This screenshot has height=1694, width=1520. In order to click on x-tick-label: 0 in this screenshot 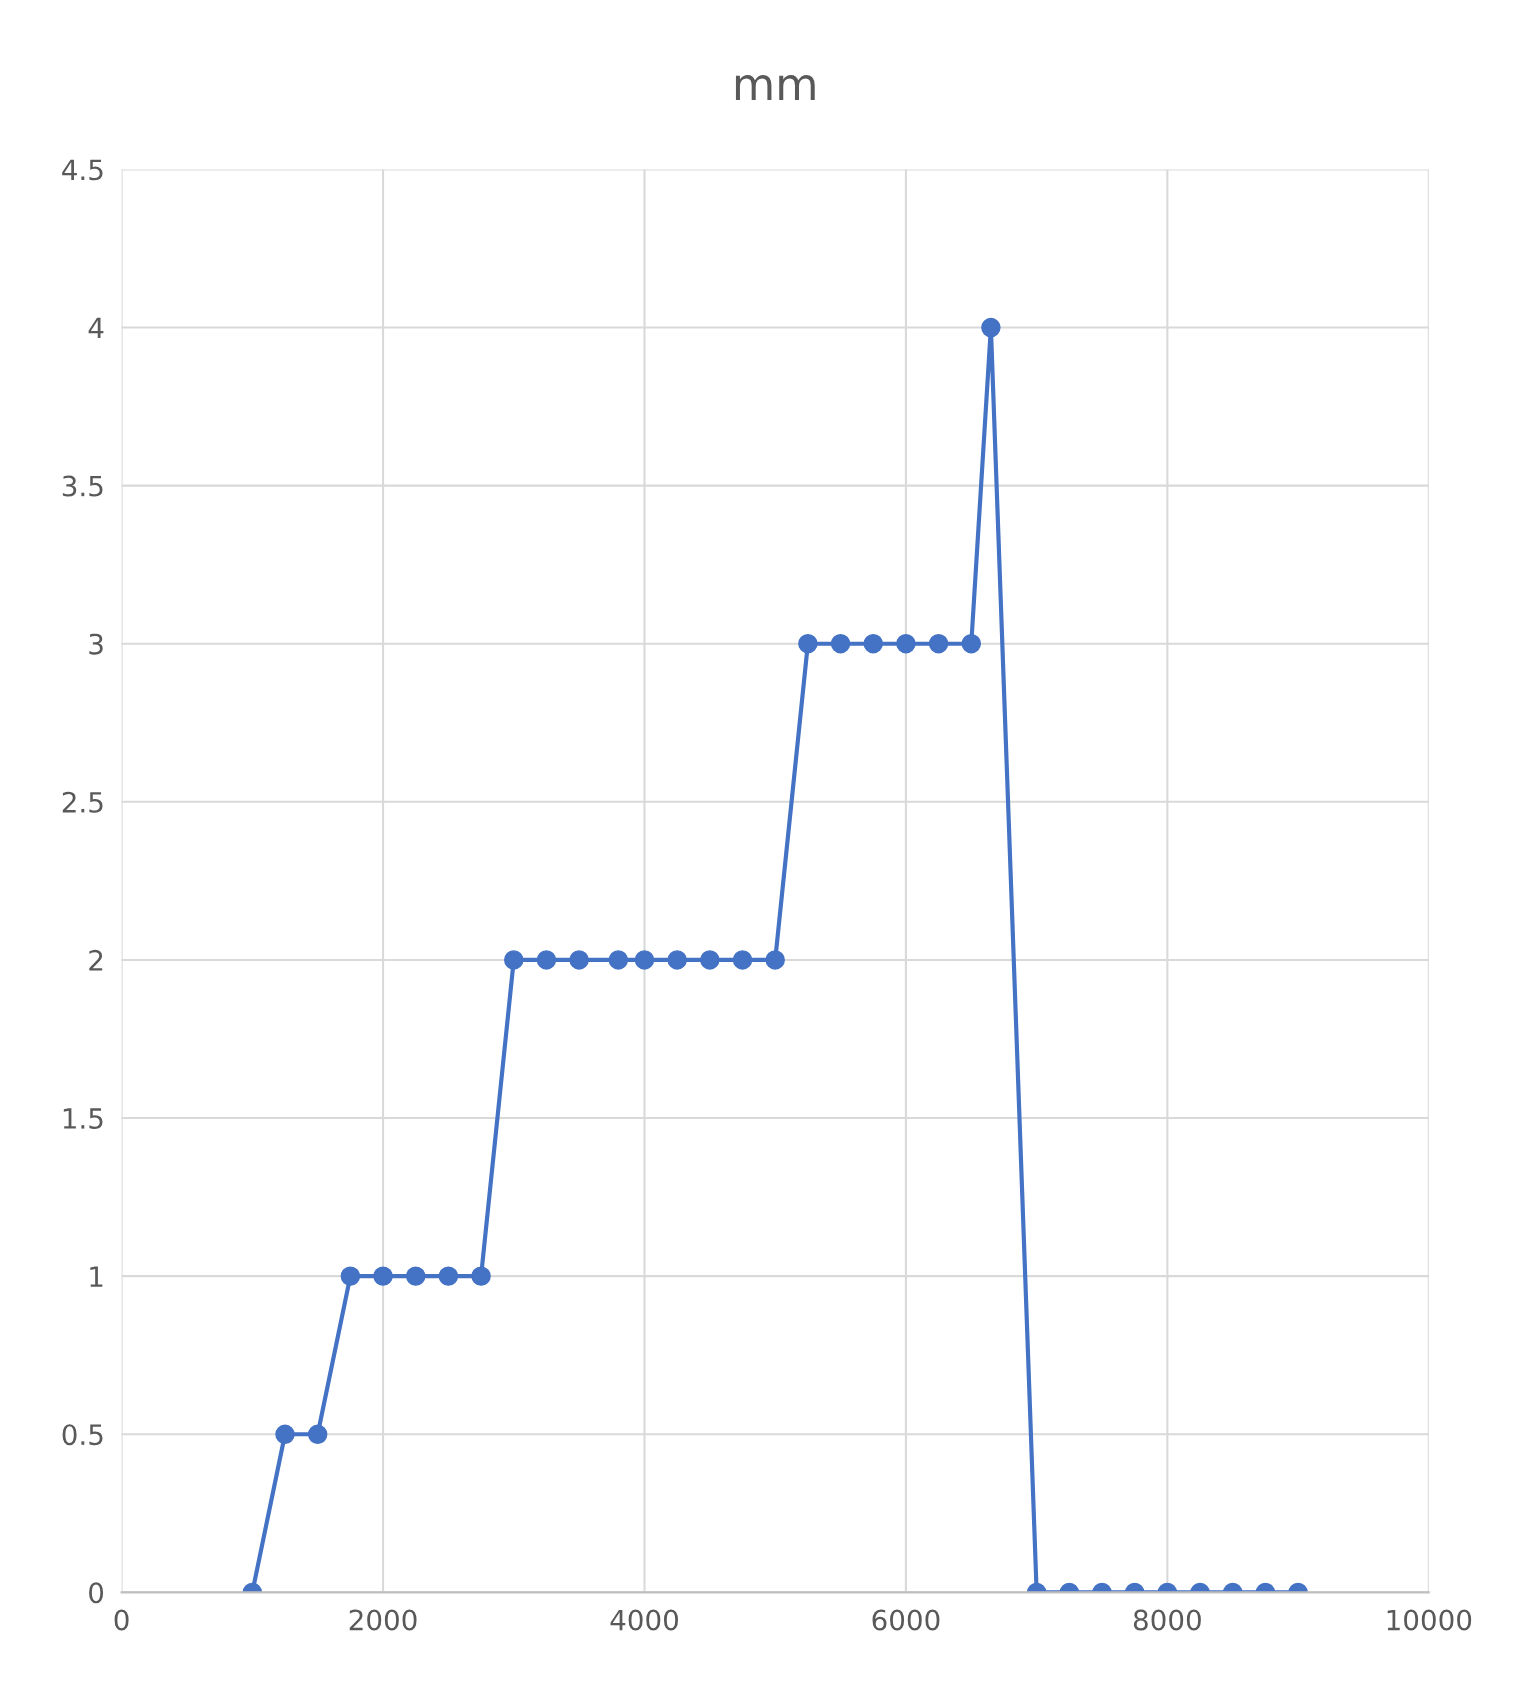, I will do `click(121, 1620)`.